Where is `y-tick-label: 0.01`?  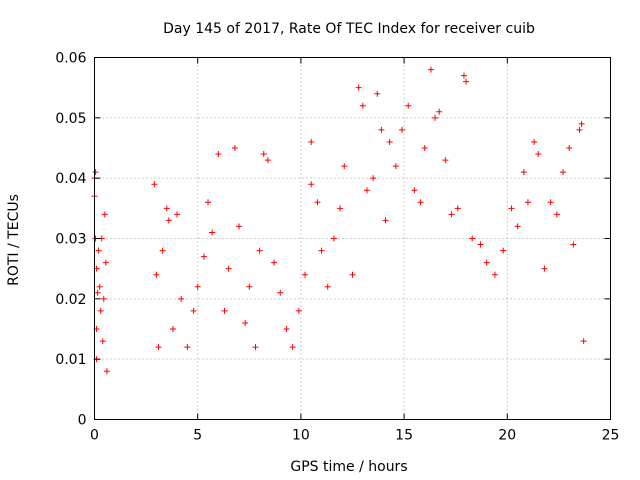
y-tick-label: 0.01 is located at coordinates (70, 360).